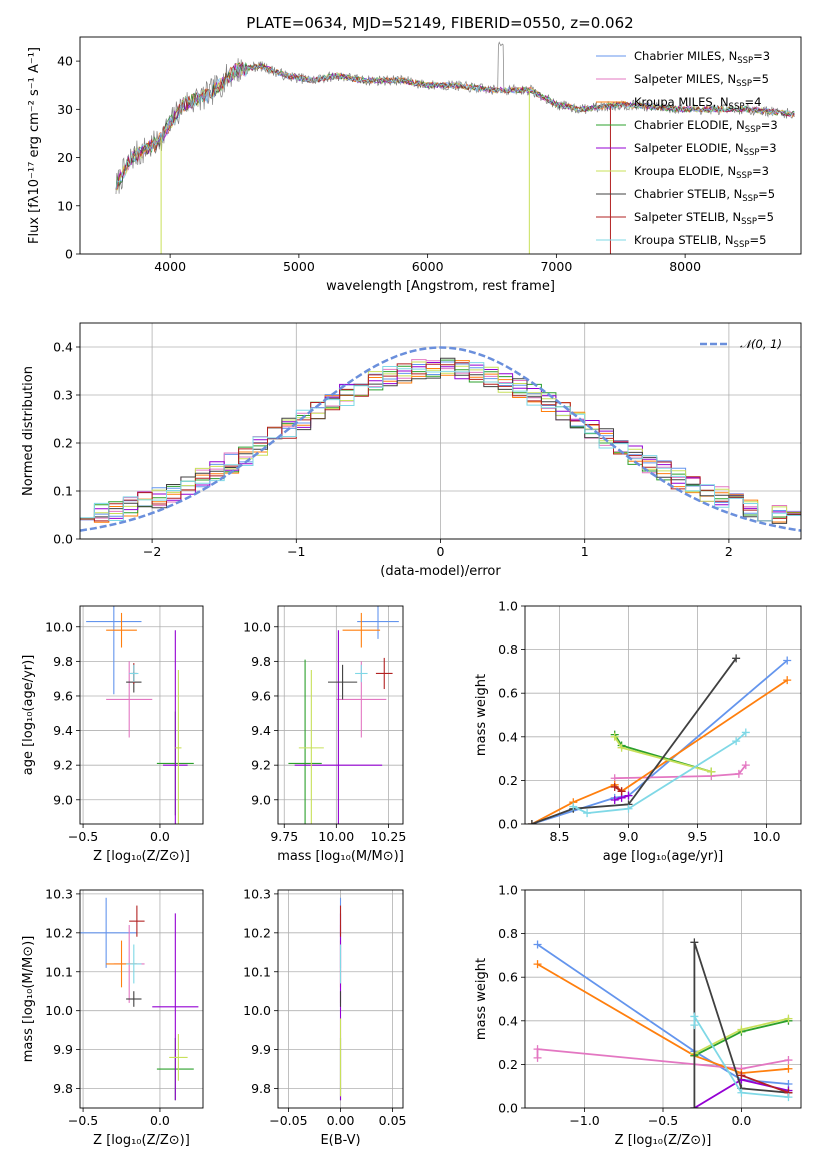  I want to click on x-tick-label: 6000, so click(428, 266).